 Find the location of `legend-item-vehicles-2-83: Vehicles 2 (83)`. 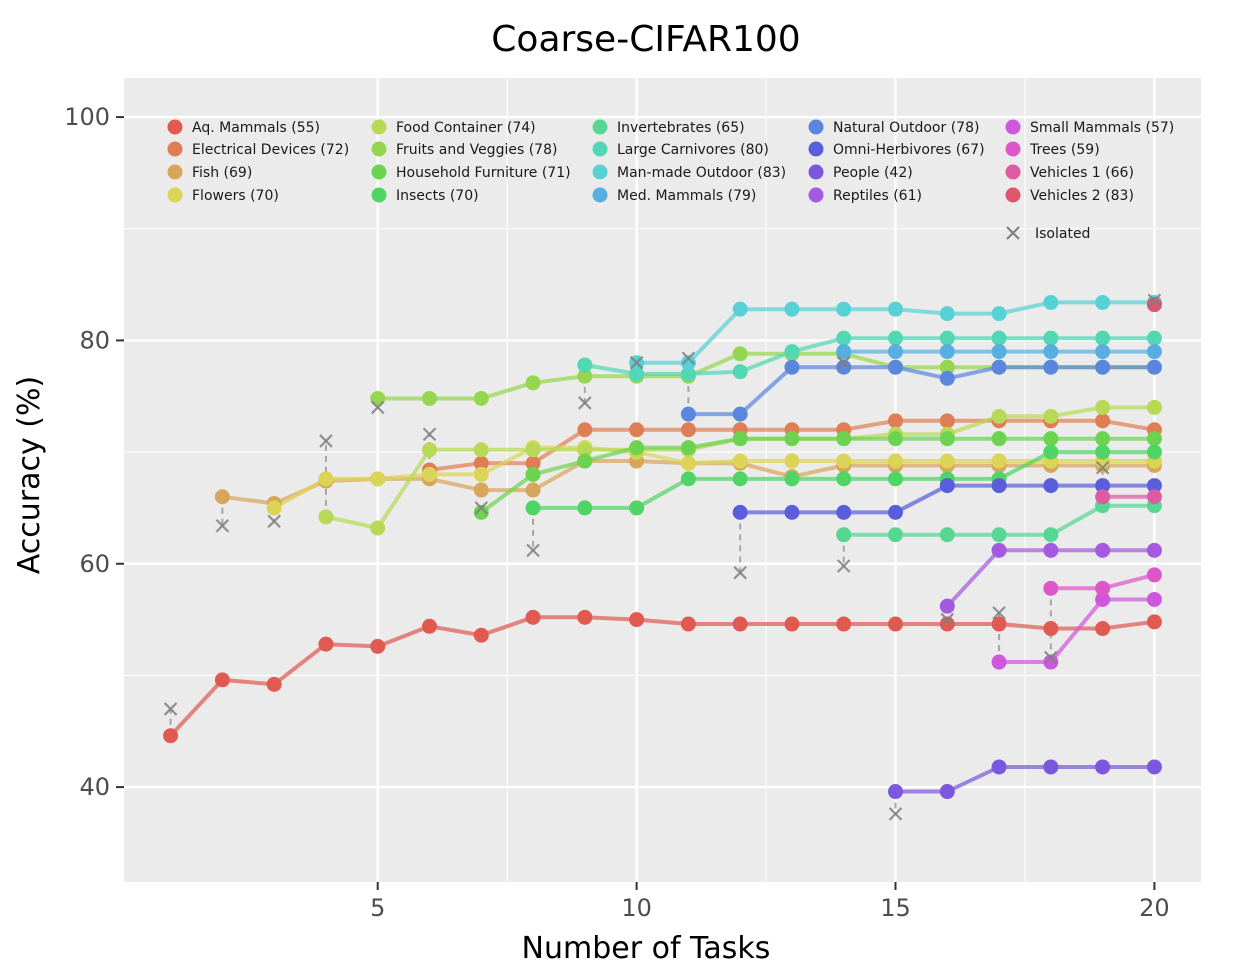

legend-item-vehicles-2-83: Vehicles 2 (83) is located at coordinates (1069, 195).